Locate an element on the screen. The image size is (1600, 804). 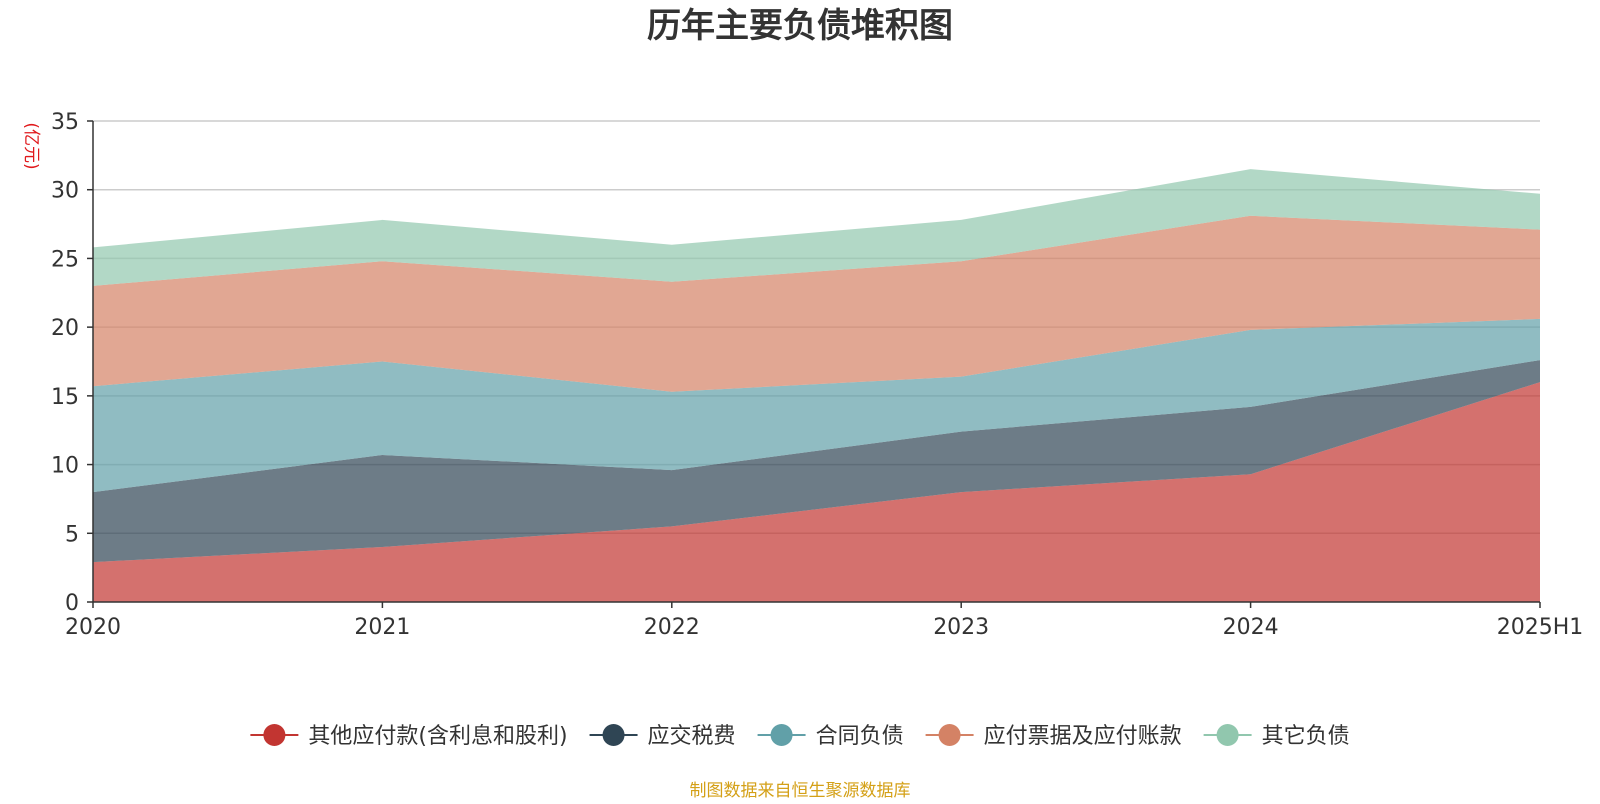
source-note: 制图数据来自恒生聚源数据库 is located at coordinates (800, 790).